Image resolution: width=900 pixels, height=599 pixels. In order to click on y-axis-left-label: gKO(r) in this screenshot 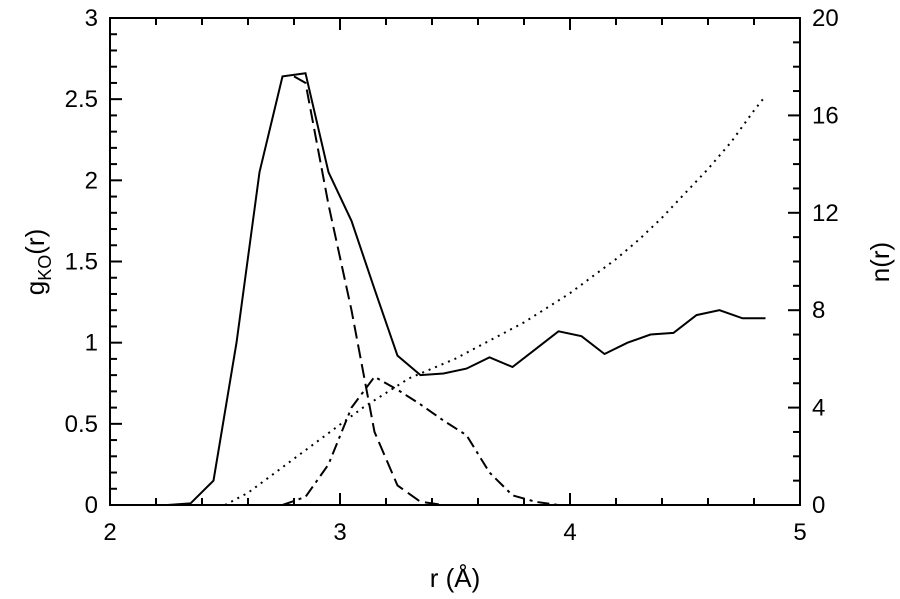, I will do `click(37, 262)`.